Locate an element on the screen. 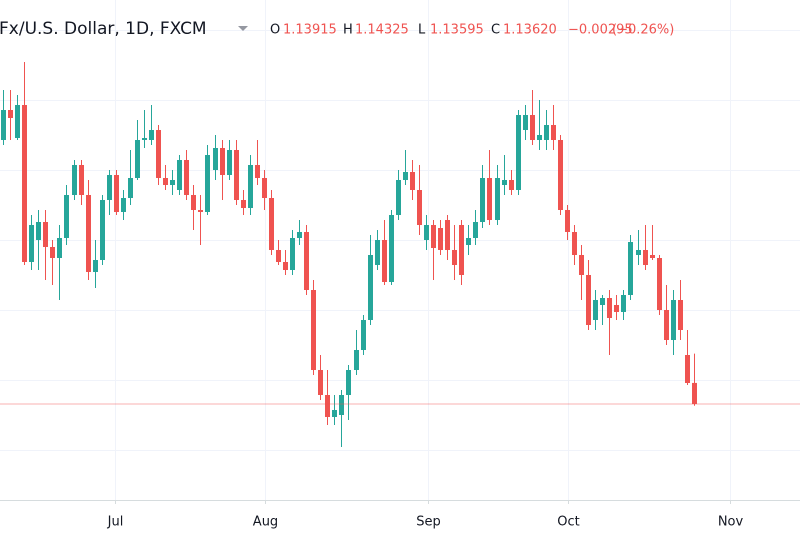 The height and width of the screenshot is (534, 800). x-tick-label: Sep is located at coordinates (428, 522).